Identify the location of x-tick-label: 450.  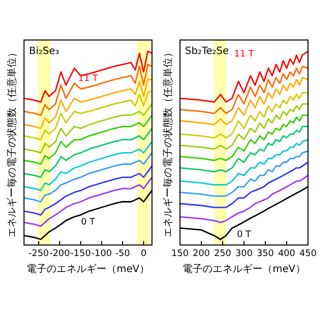
(308, 254).